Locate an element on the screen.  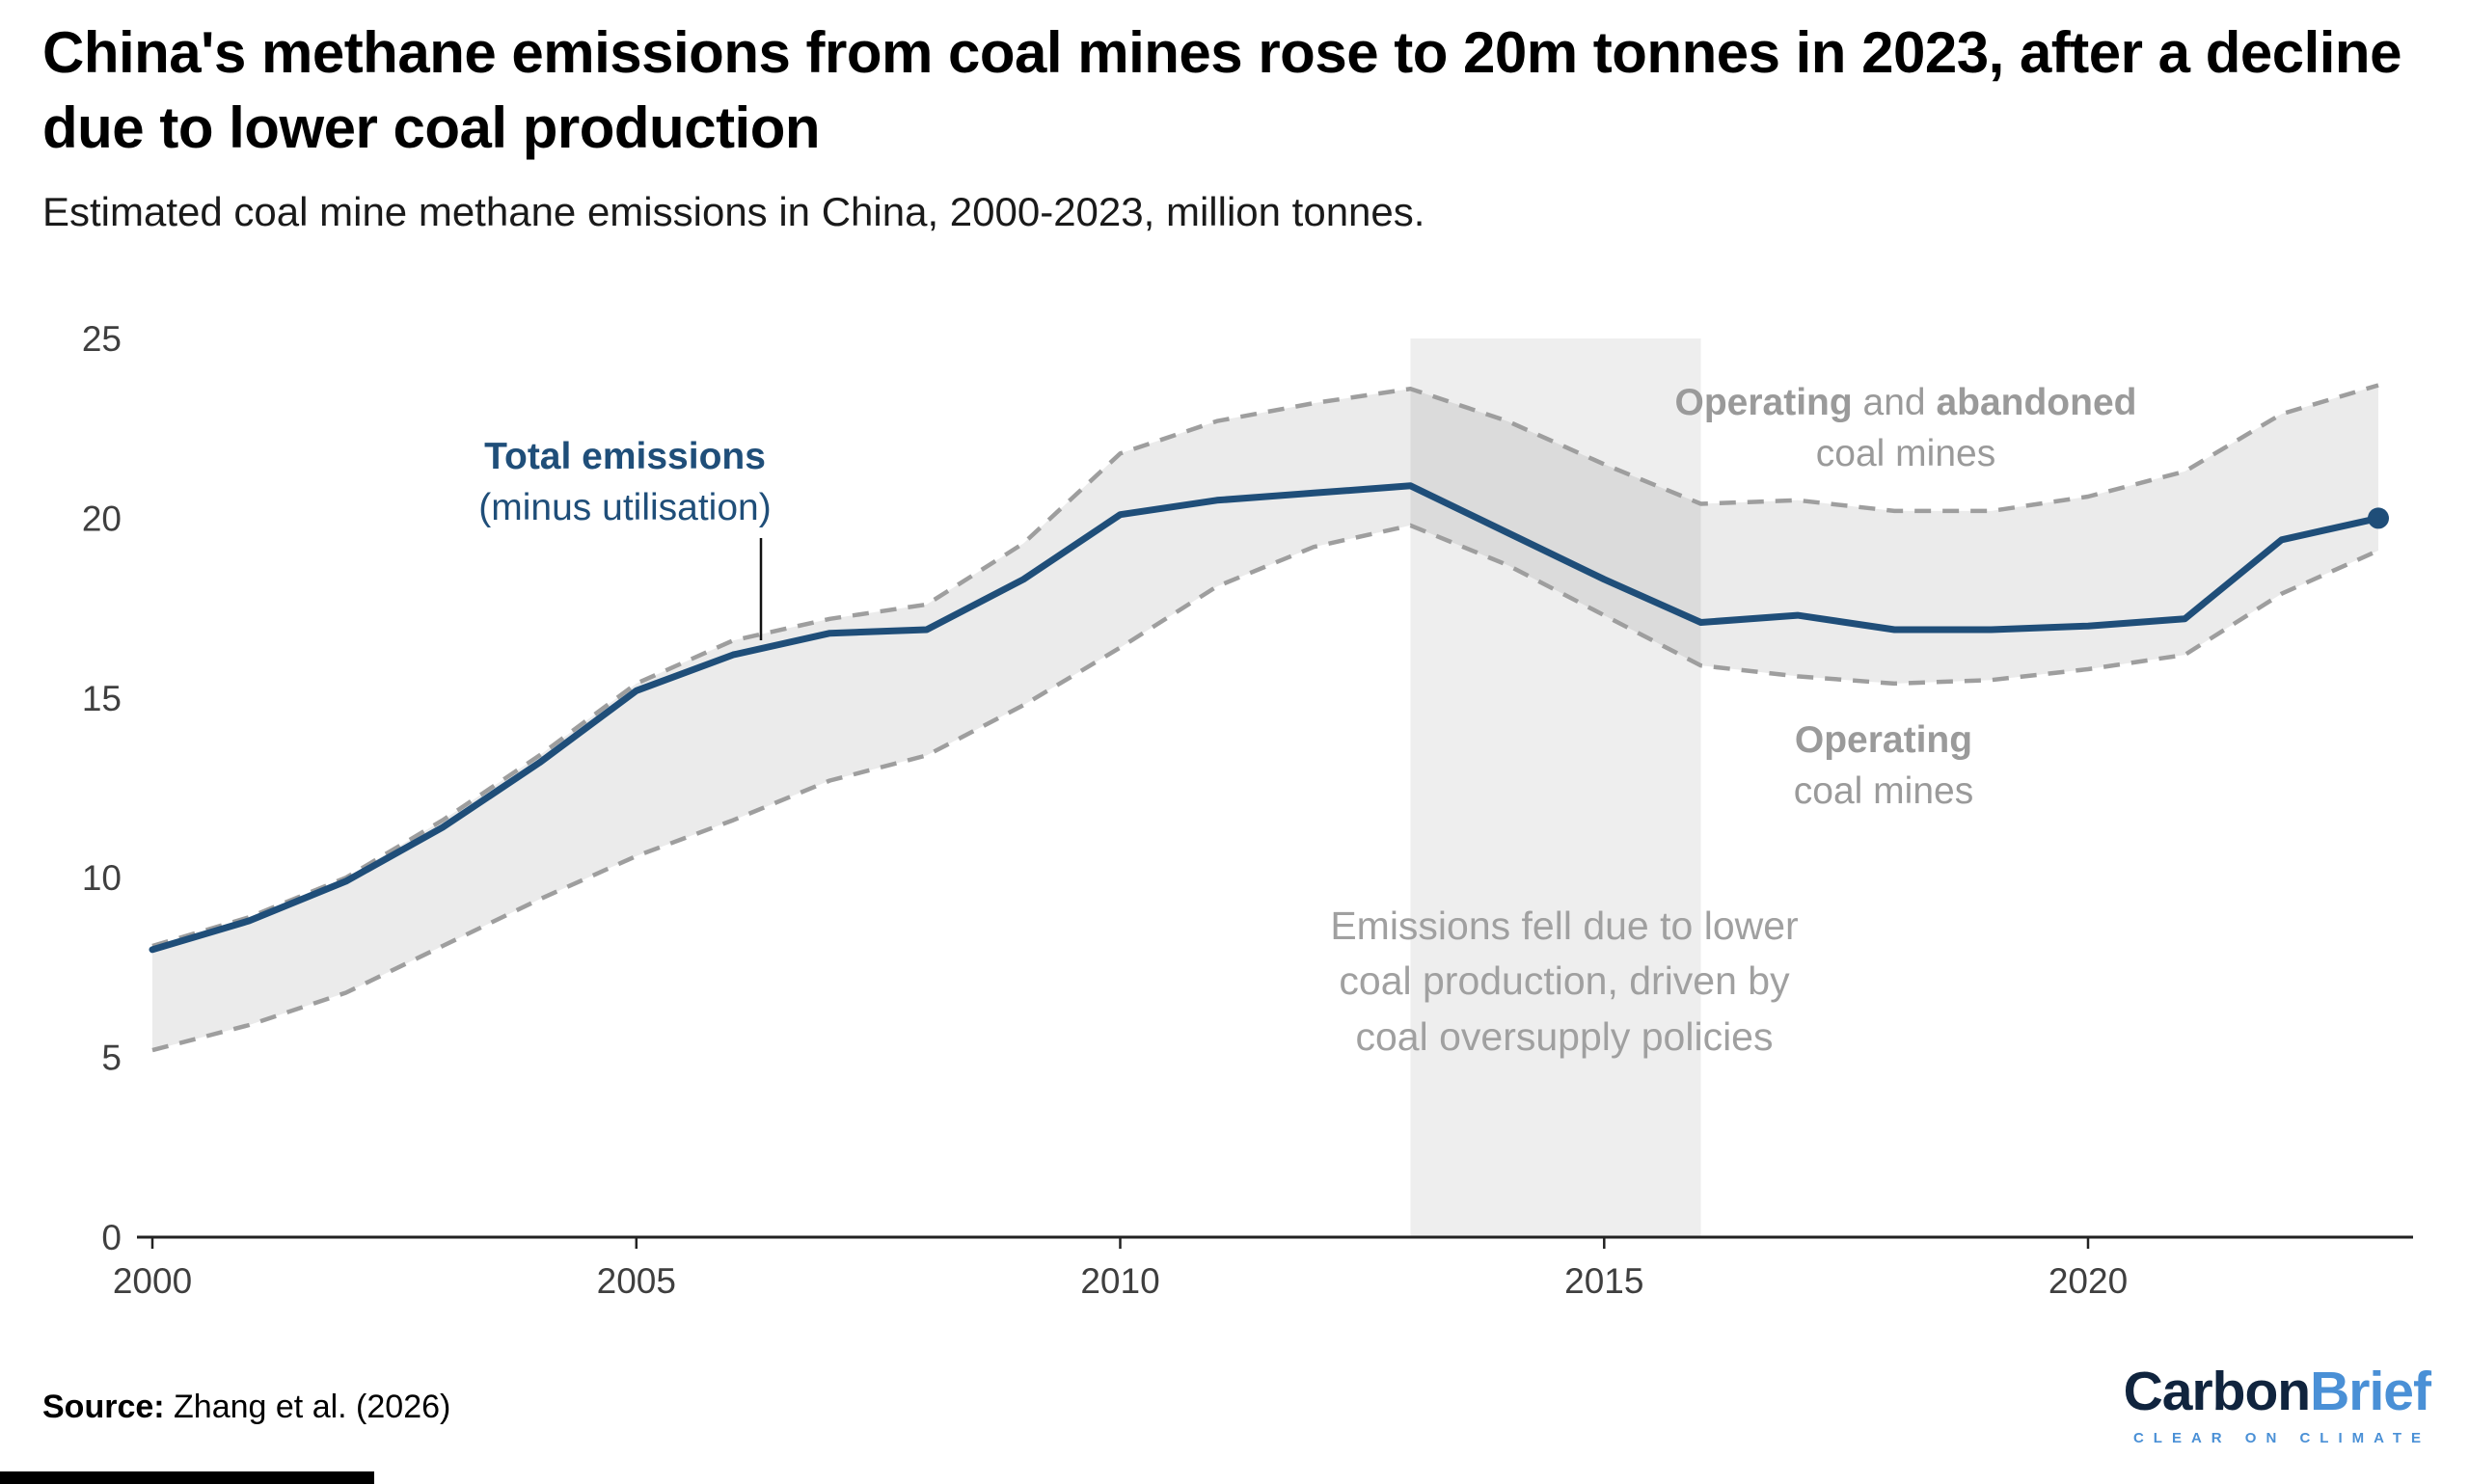
x-tick-label: 2020 is located at coordinates (2088, 1281).